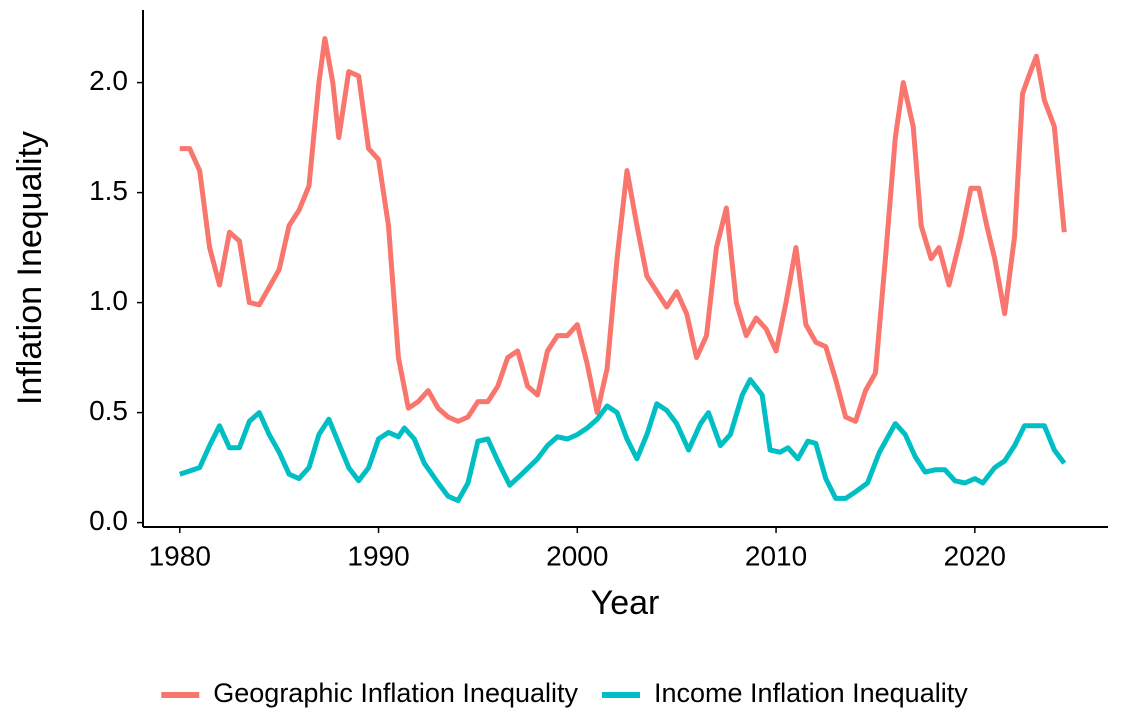 The image size is (1129, 720). Describe the element at coordinates (30, 268) in the screenshot. I see `y-axis-title: Inflation Inequality` at that location.